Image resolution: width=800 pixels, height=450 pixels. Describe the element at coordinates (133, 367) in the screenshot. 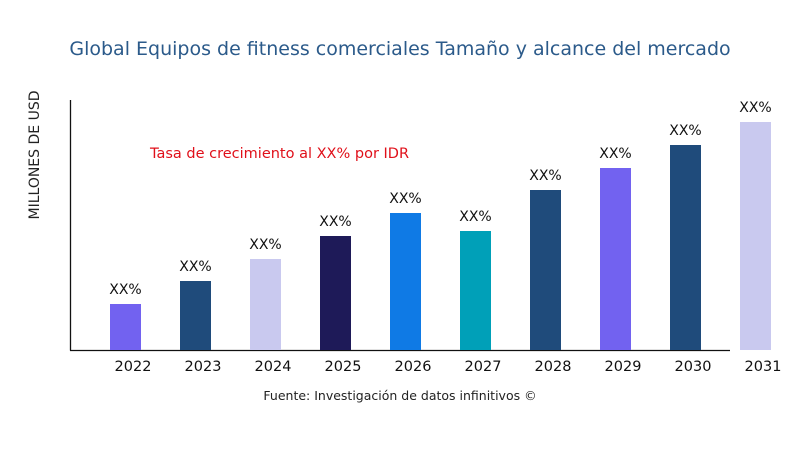

I see `x-tick-label-2022: 2022` at that location.